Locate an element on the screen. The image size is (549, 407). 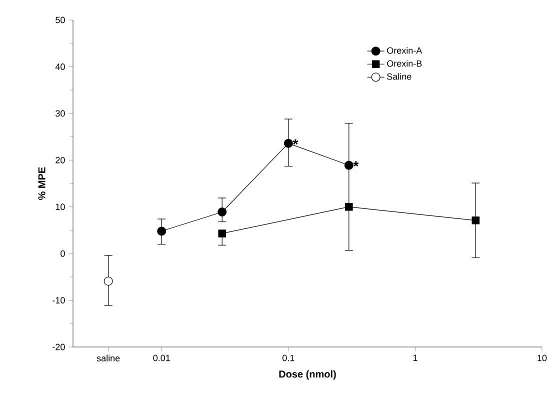
y-axis-title: % MPE is located at coordinates (42, 183).